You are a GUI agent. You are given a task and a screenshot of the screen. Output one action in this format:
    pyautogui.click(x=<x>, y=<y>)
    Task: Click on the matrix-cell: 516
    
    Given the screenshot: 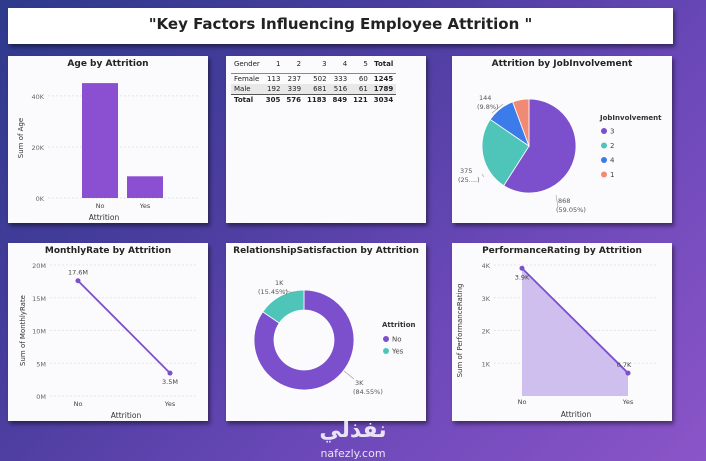 What is the action you would take?
    pyautogui.click(x=340, y=89)
    